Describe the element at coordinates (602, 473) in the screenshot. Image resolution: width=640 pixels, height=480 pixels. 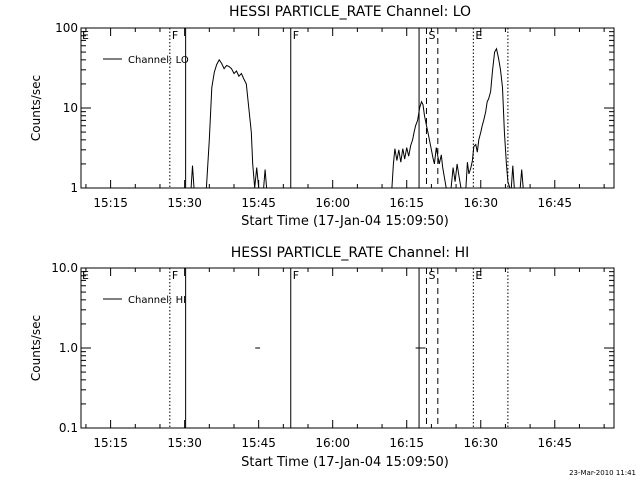
I see `footer-timestamp: 23-Mar-2010 11:41` at that location.